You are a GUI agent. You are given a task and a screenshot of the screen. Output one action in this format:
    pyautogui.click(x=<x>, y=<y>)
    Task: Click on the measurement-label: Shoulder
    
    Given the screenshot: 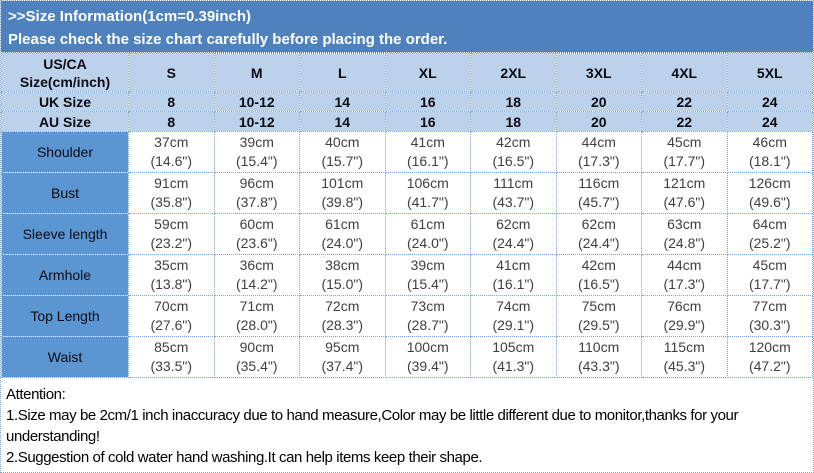 What is the action you would take?
    pyautogui.click(x=65, y=152)
    